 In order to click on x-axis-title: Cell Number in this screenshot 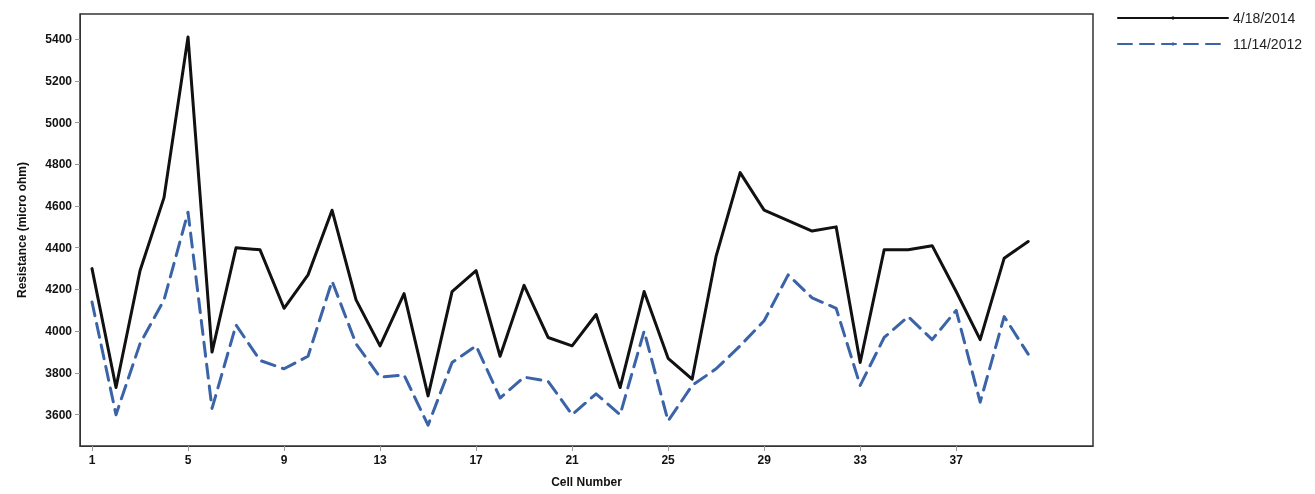, I will do `click(587, 482)`.